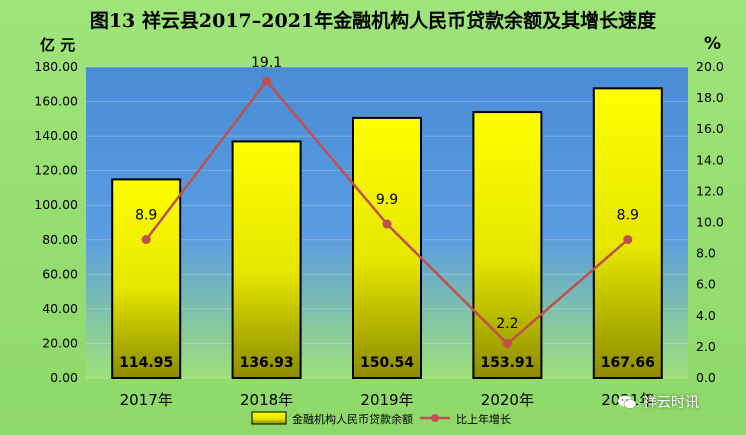  What do you see at coordinates (352, 419) in the screenshot?
I see `legend-bar-label: 金融机构人民币贷款余额` at bounding box center [352, 419].